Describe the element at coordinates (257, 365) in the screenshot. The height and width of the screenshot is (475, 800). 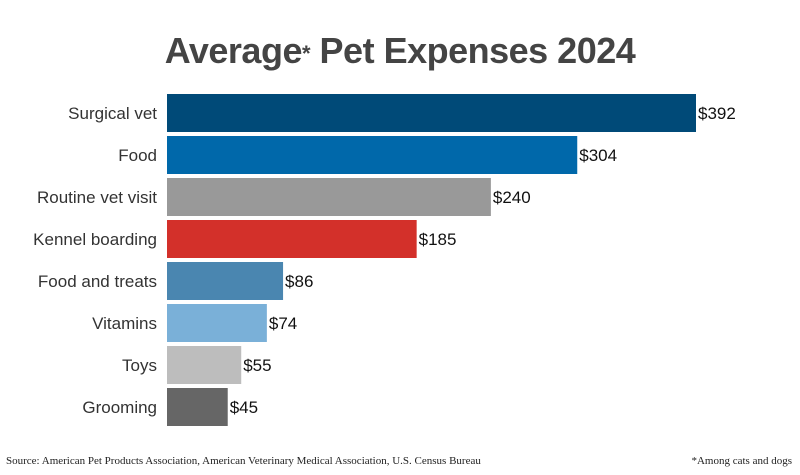
I see `value-label: $55` at that location.